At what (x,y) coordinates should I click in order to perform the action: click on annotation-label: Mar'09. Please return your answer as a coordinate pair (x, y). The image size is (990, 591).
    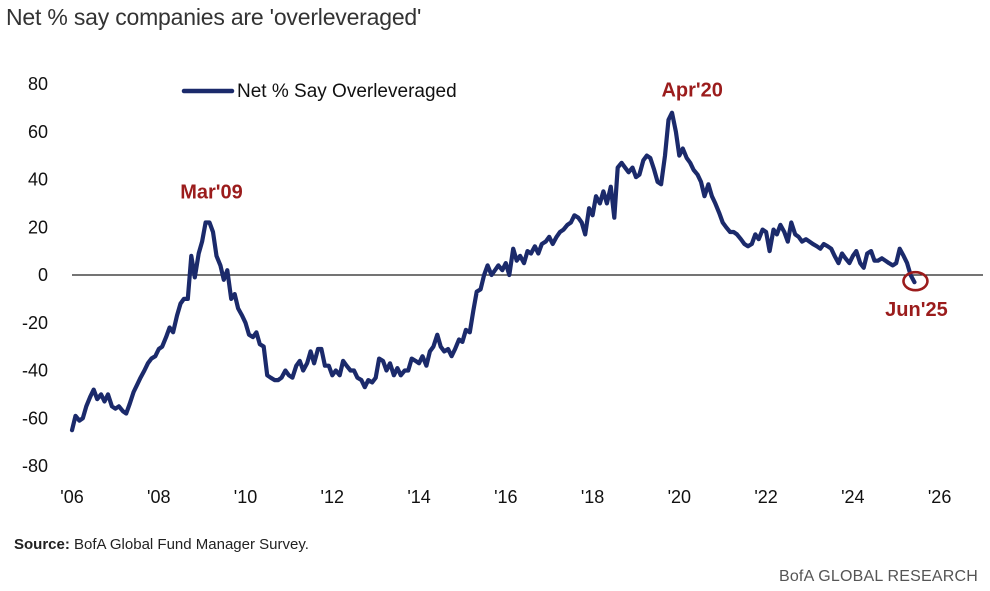
    Looking at the image, I should click on (211, 192).